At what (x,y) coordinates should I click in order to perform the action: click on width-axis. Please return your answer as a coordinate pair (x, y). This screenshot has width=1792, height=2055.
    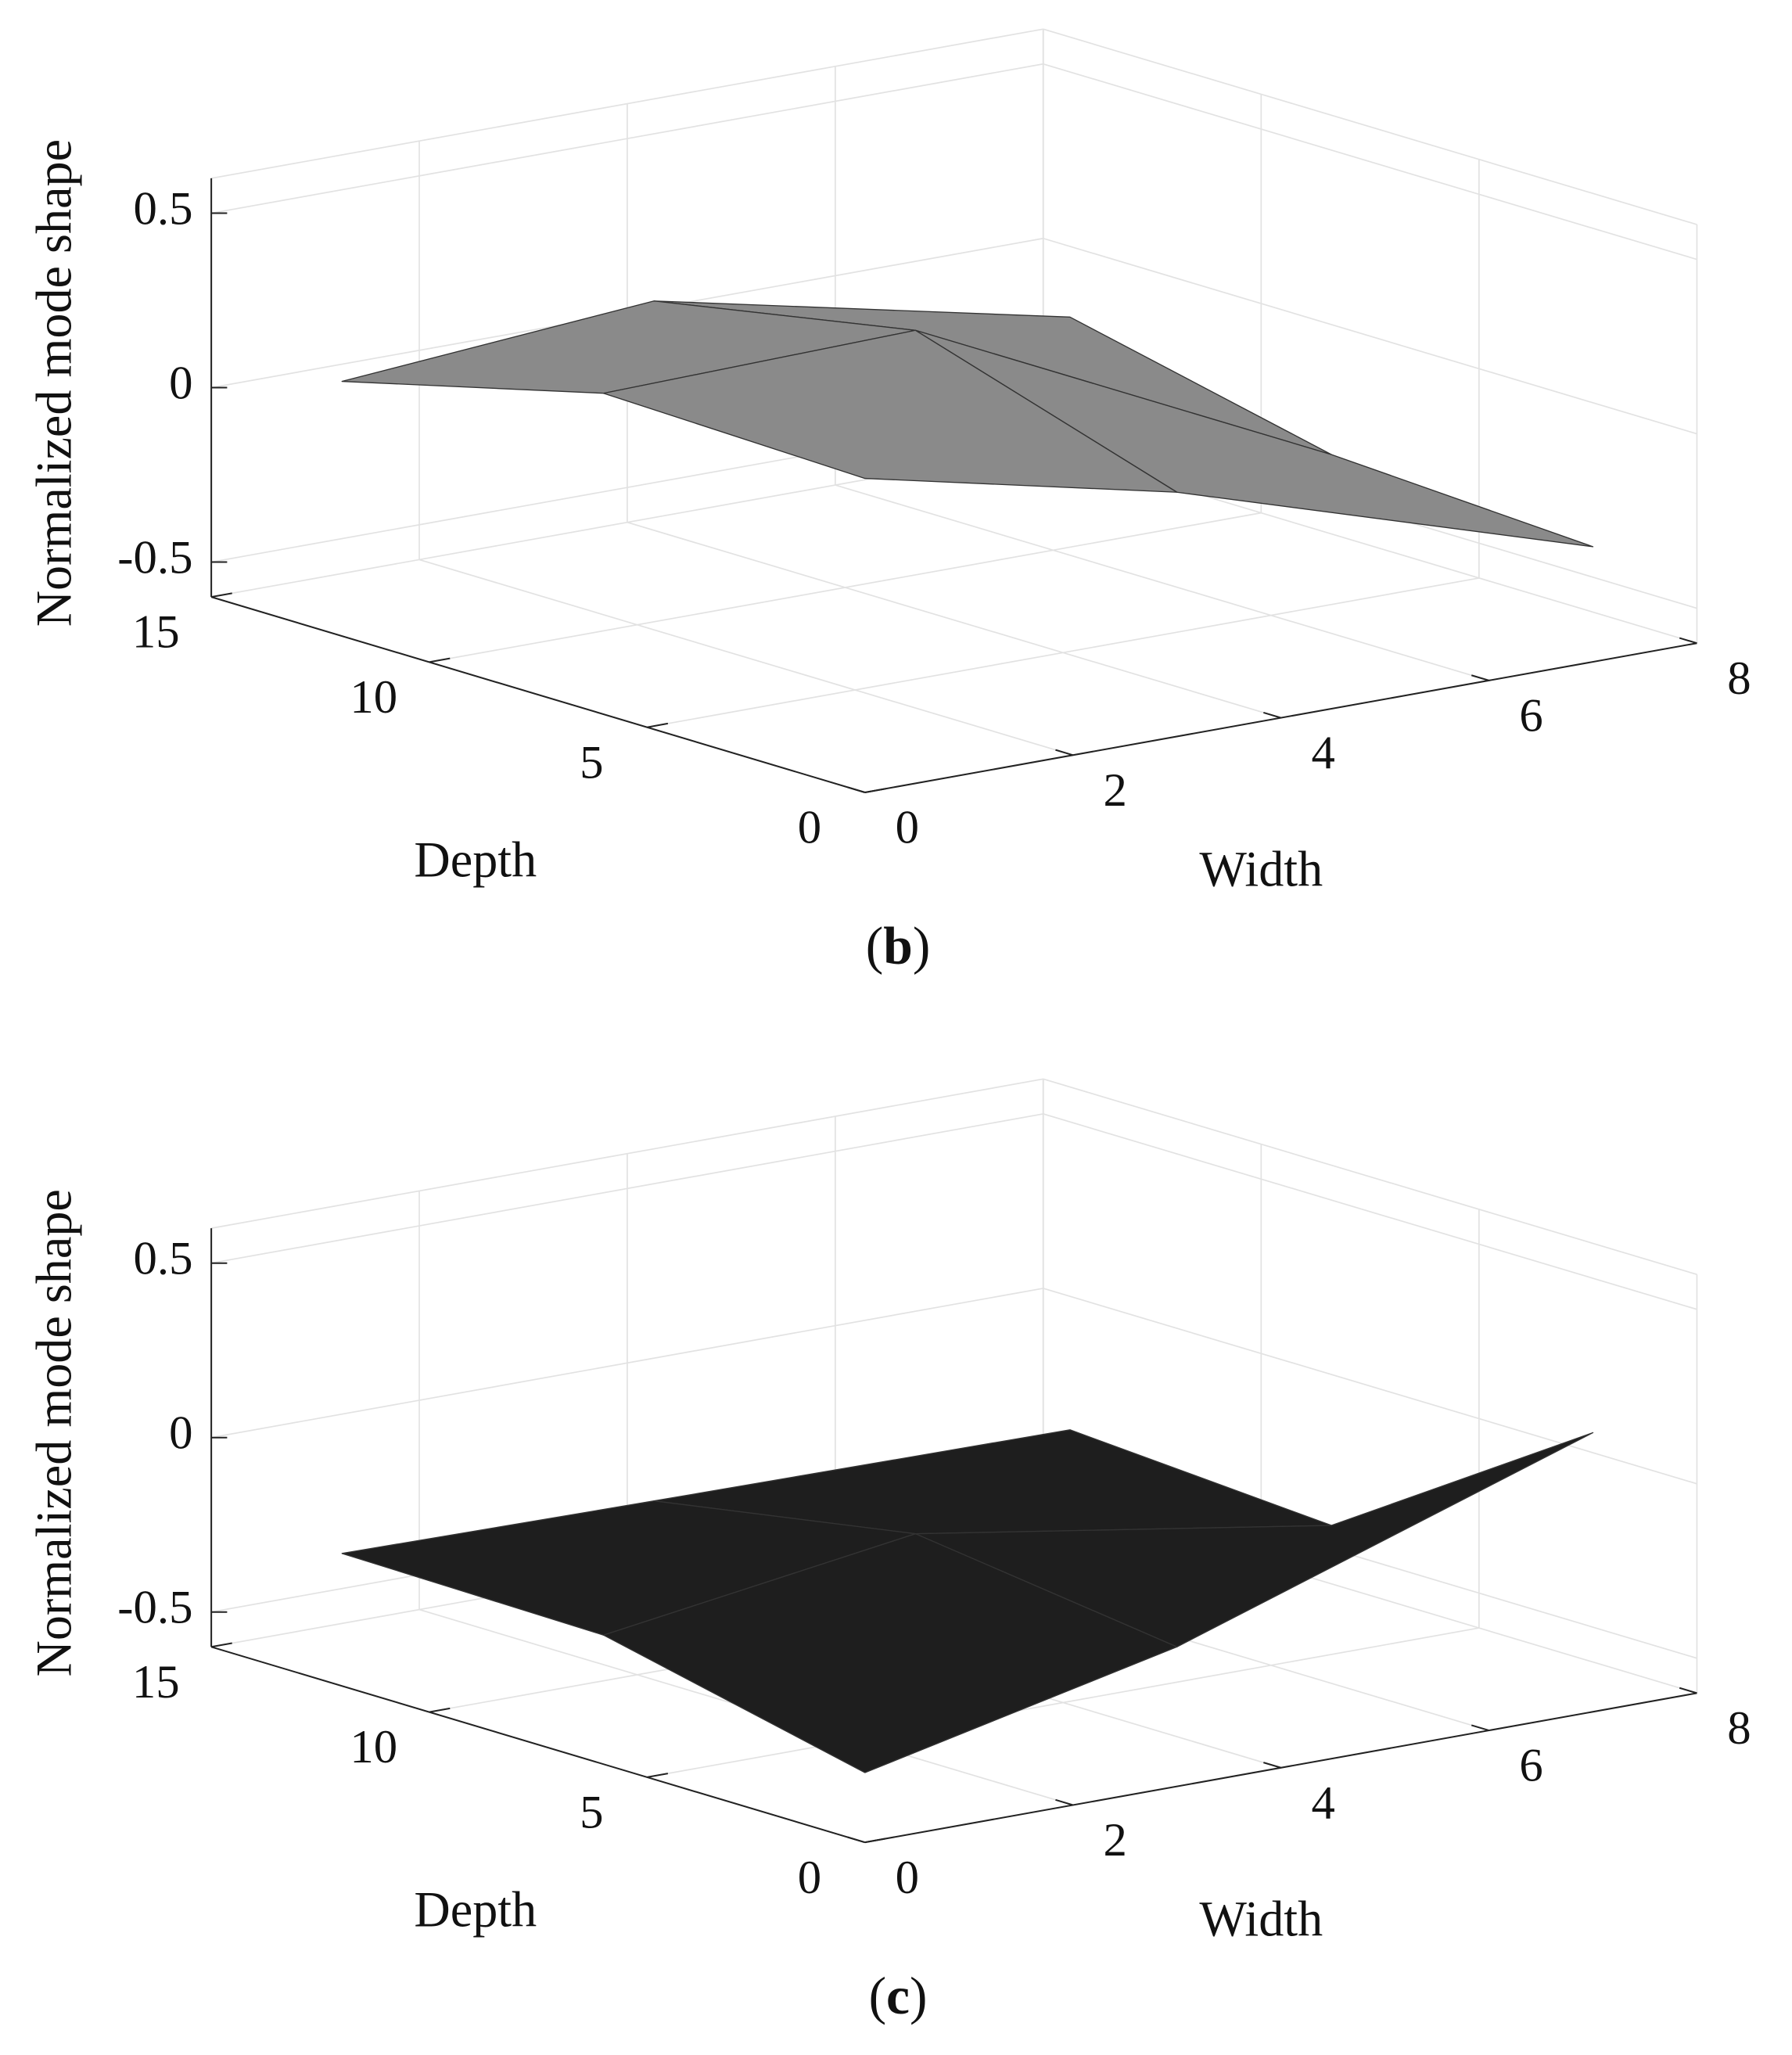
    Looking at the image, I should click on (1280, 1768).